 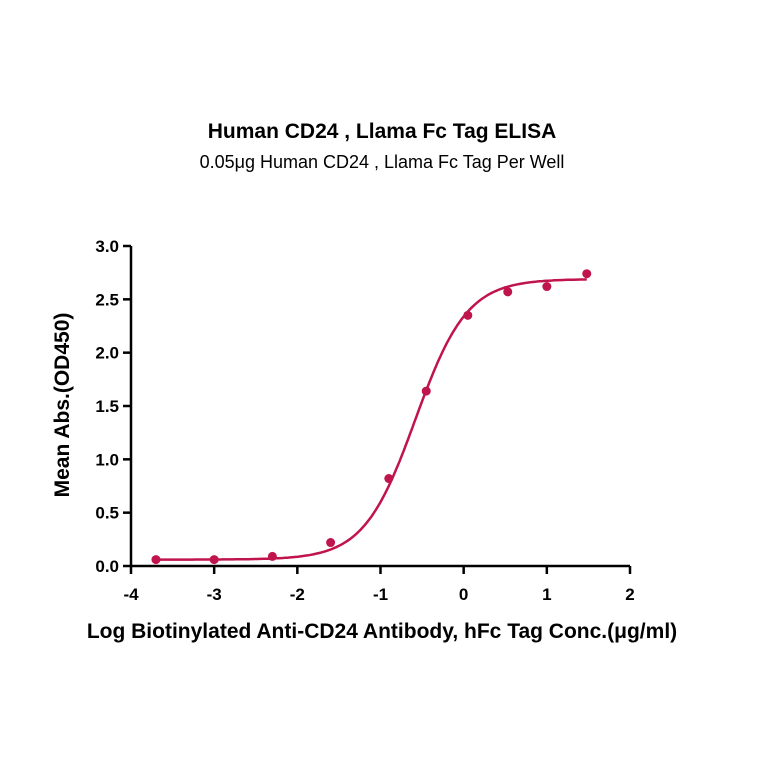 What do you see at coordinates (629, 594) in the screenshot?
I see `x-tick-label: 2` at bounding box center [629, 594].